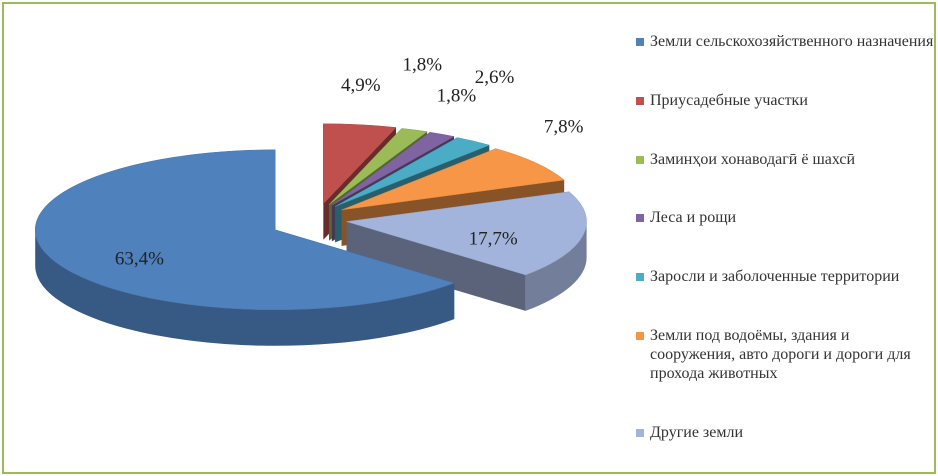  I want to click on data-label: 7,8%, so click(564, 127).